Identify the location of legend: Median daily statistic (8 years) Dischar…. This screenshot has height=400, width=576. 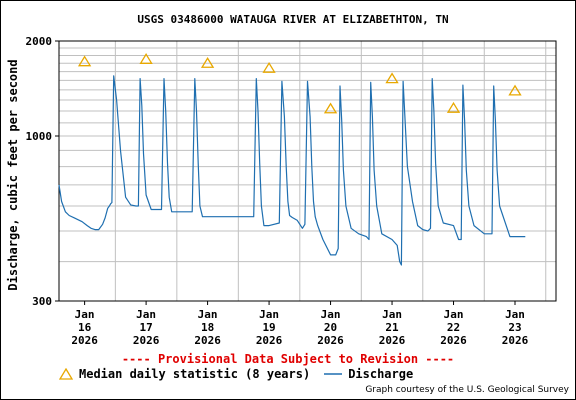
(243, 374).